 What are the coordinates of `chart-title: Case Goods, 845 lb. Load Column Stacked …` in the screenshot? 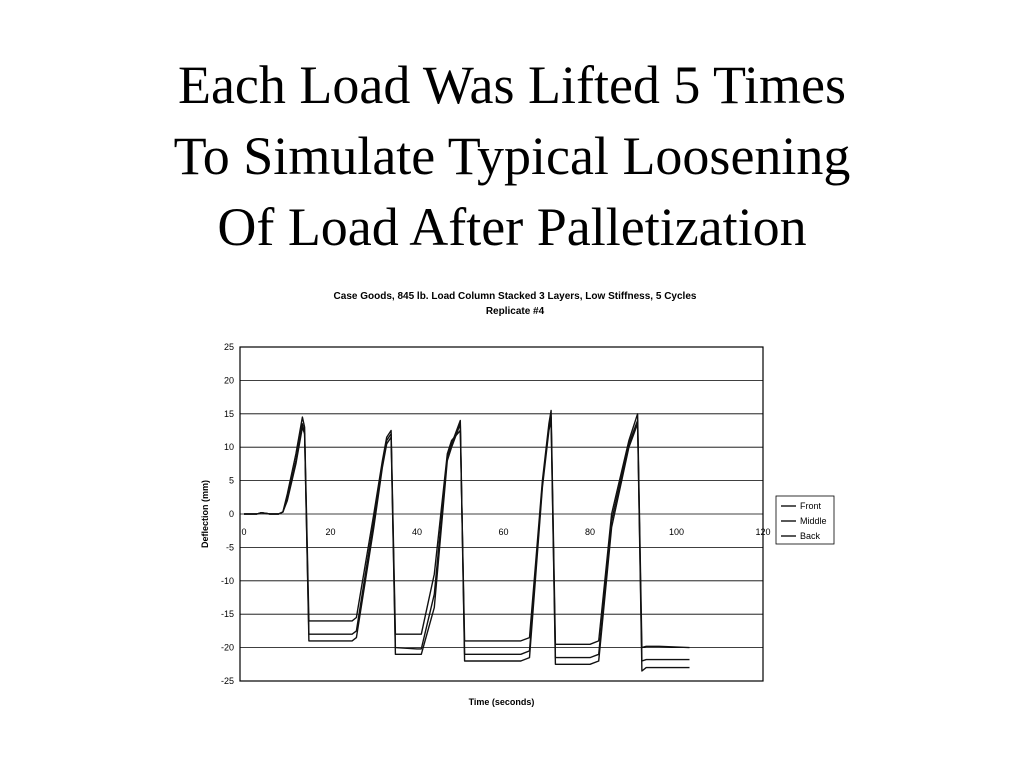 It's located at (515, 304).